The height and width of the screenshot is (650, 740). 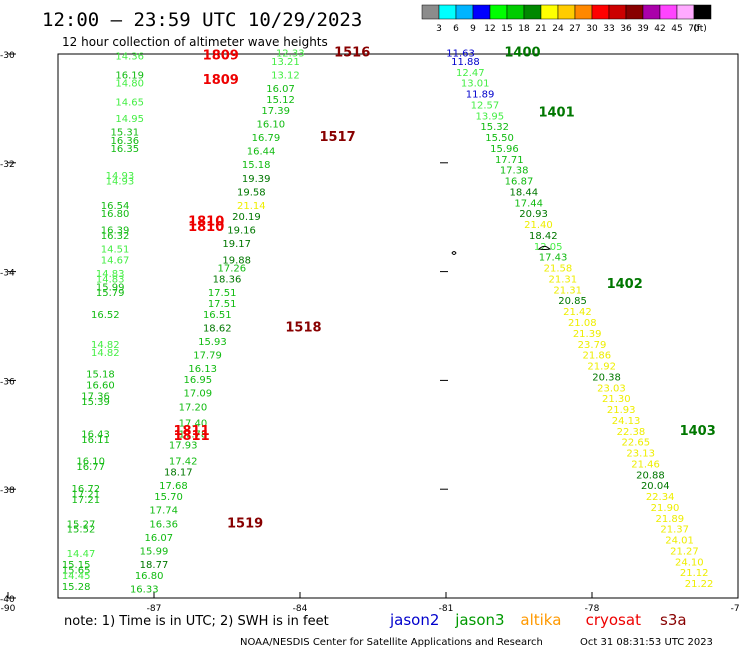 What do you see at coordinates (606, 377) in the screenshot?
I see `data-point-jason3: 20.38` at bounding box center [606, 377].